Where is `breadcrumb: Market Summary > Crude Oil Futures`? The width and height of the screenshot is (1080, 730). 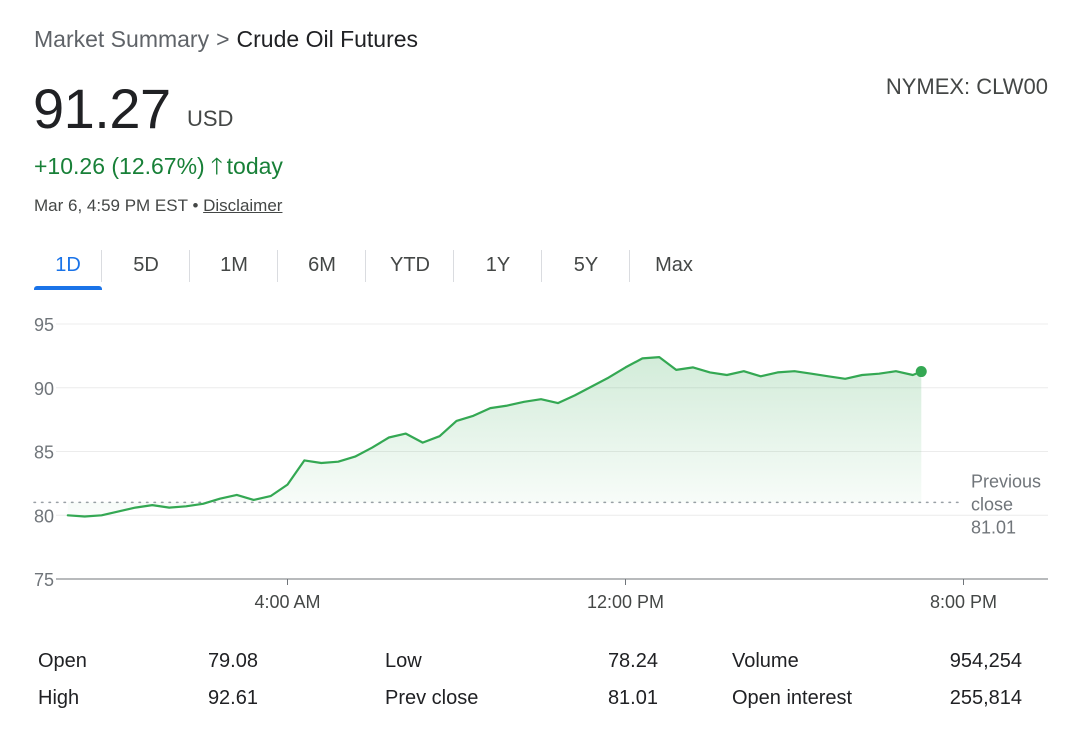 breadcrumb: Market Summary > Crude Oil Futures is located at coordinates (226, 39).